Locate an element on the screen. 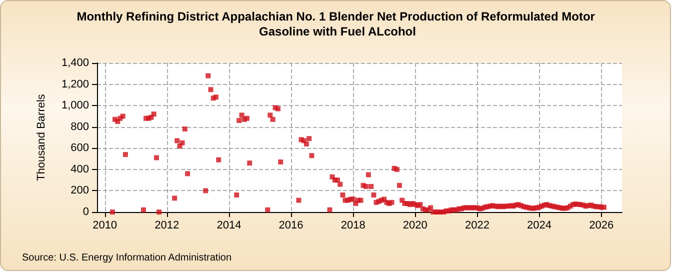 Image resolution: width=675 pixels, height=275 pixels. x-tick-label: 2020 is located at coordinates (415, 226).